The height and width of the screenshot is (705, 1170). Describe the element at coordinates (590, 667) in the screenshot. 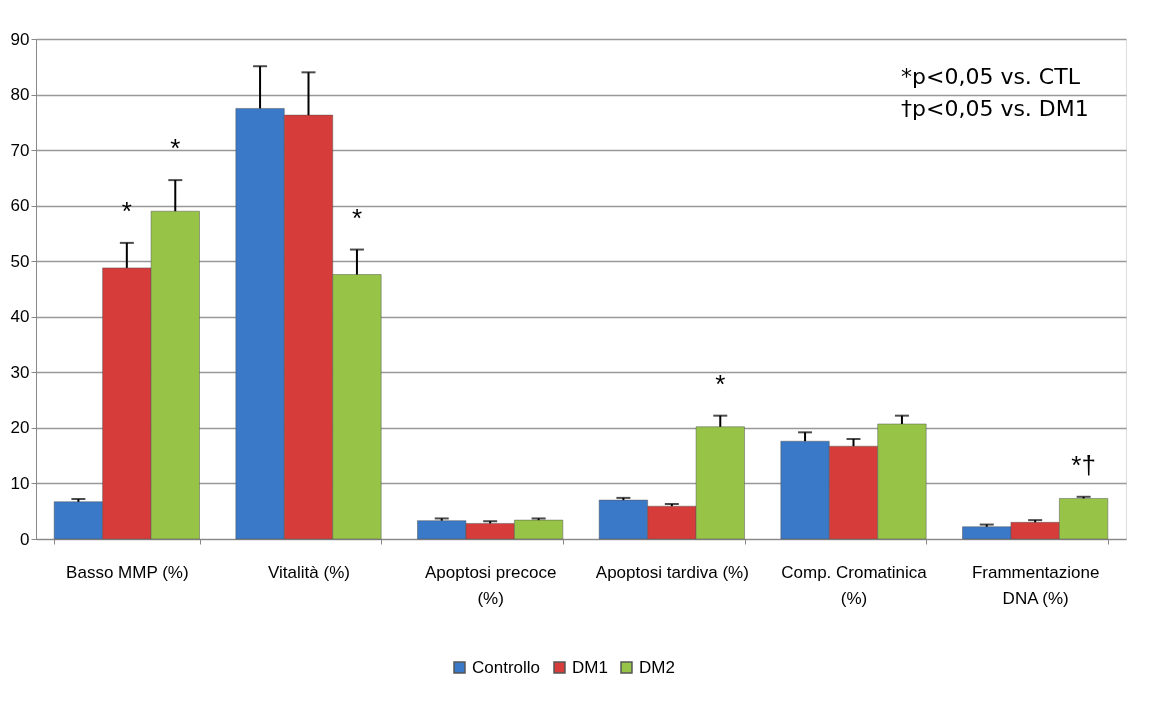

I see `legend-label: DM1` at that location.